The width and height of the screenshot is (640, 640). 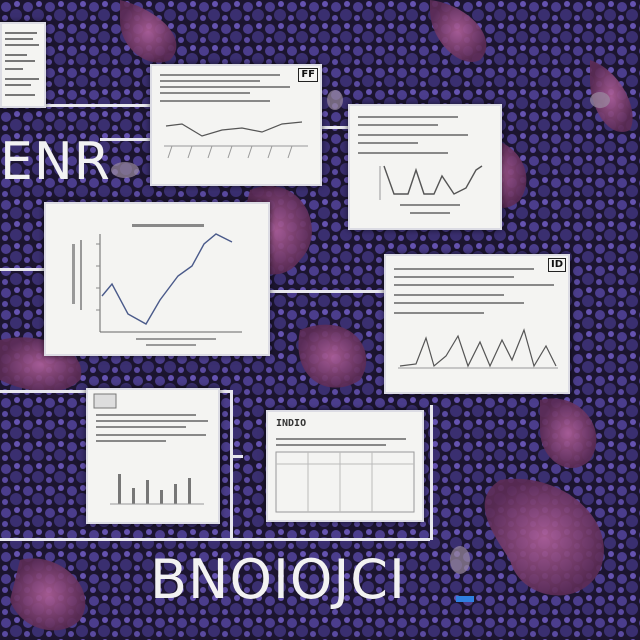 I want to click on card-bar-doc, so click(x=153, y=456).